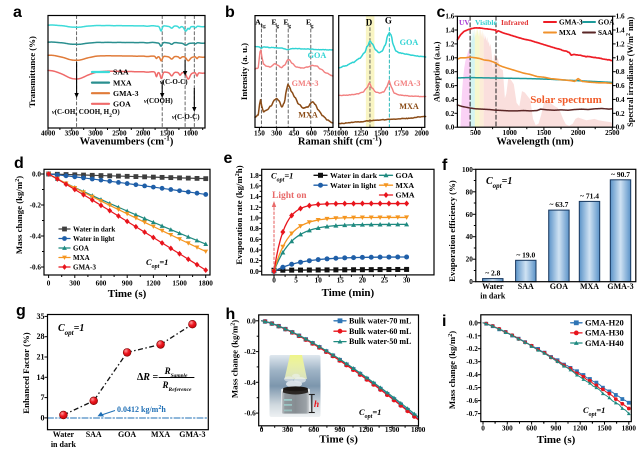 The image size is (644, 455). I want to click on svg-text: g, so click(21, 311).